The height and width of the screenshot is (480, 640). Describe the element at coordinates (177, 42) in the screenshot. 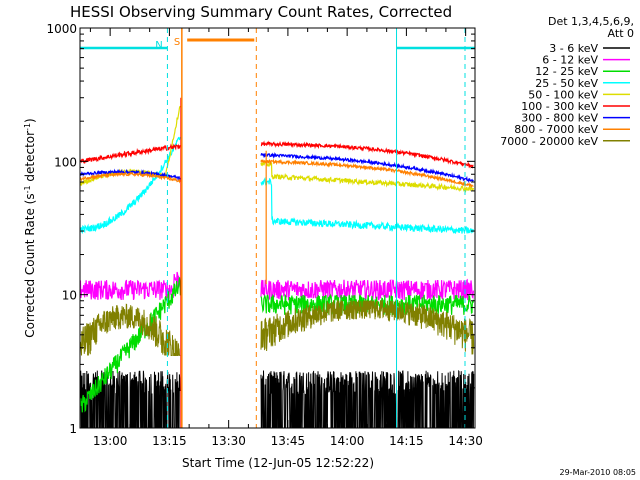

I see `saa-marker-label: S` at that location.